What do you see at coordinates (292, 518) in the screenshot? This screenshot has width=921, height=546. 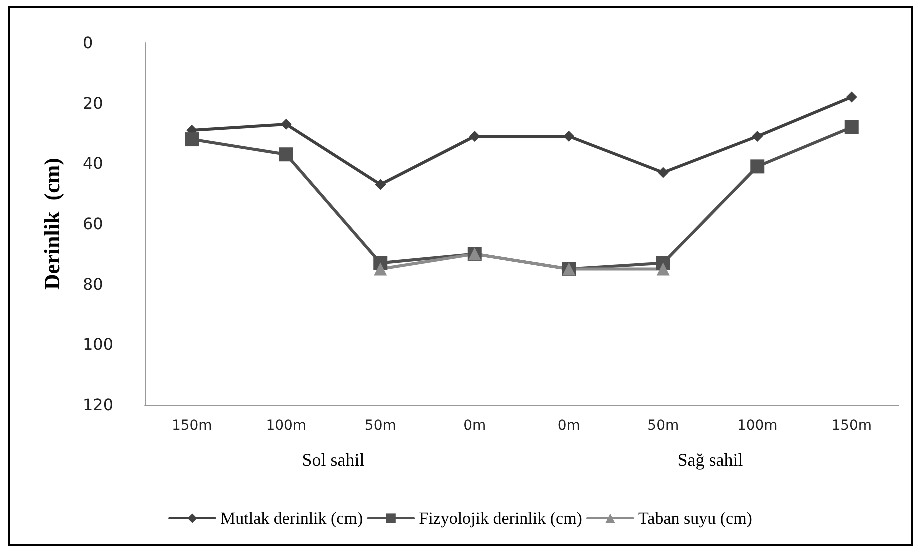 I see `legend-label: Mutlak derinlik (cm)` at bounding box center [292, 518].